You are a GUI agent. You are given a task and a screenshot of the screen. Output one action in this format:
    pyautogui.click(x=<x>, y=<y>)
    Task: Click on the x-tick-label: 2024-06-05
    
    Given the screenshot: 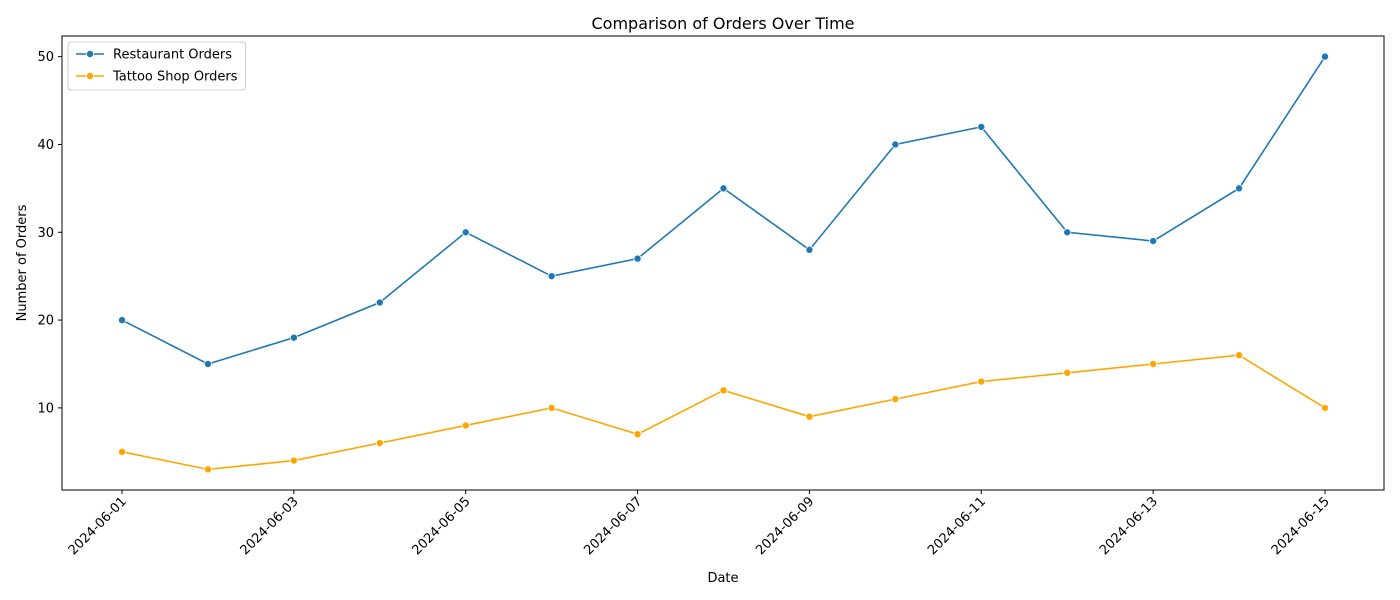 What is the action you would take?
    pyautogui.click(x=442, y=526)
    